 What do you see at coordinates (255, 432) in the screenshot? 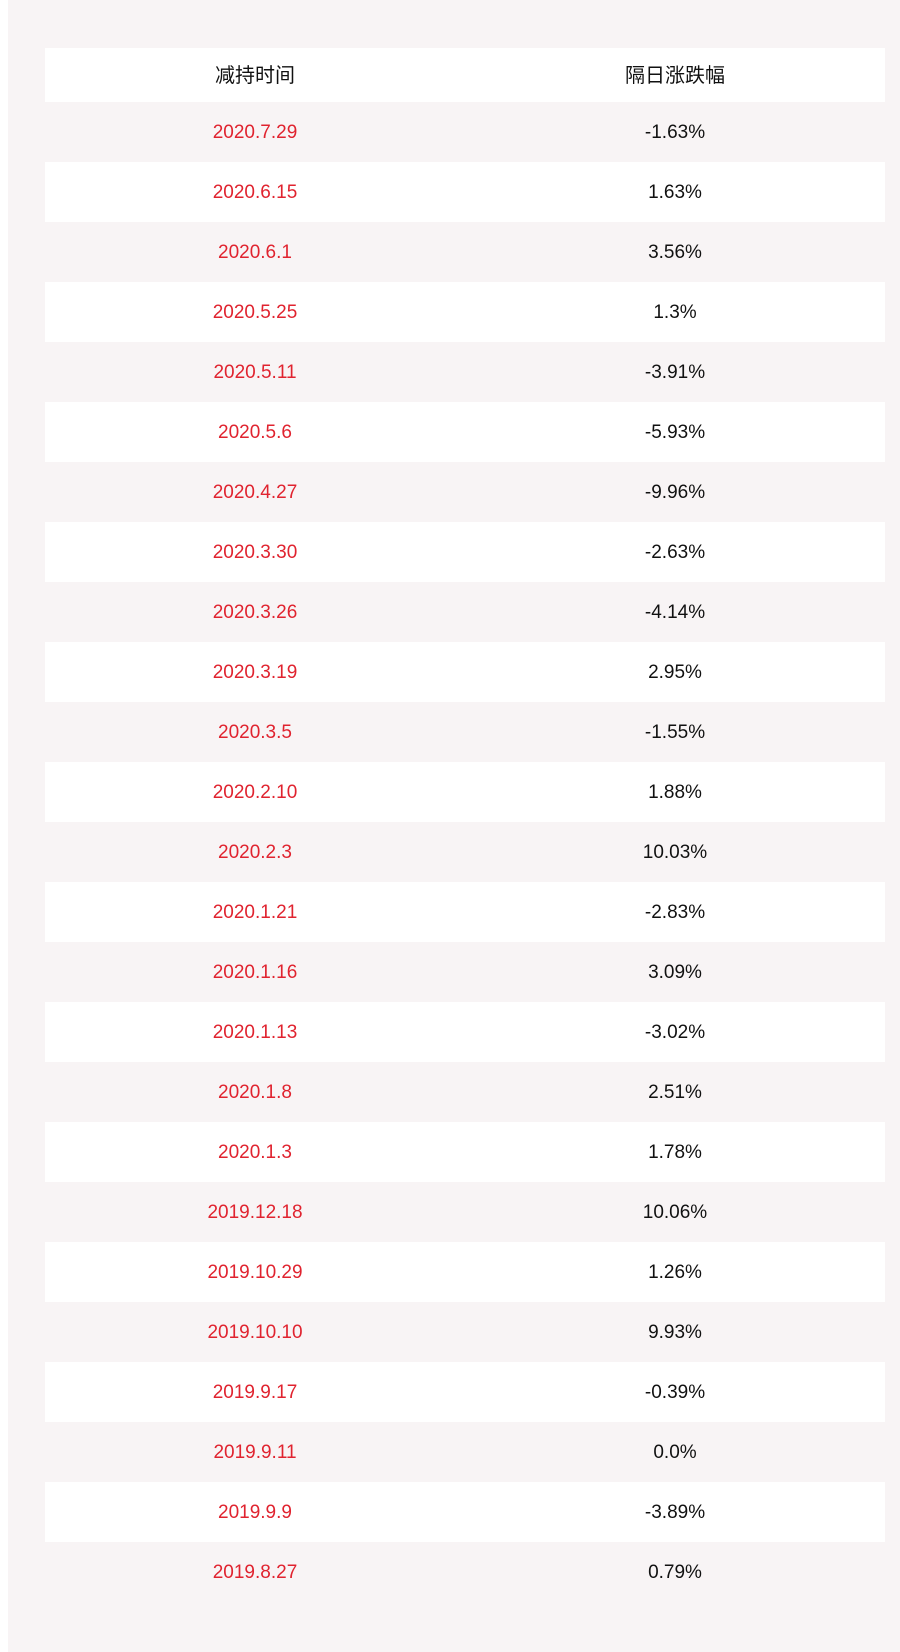
I see `reduction-date-cell: 2020.5.6` at bounding box center [255, 432].